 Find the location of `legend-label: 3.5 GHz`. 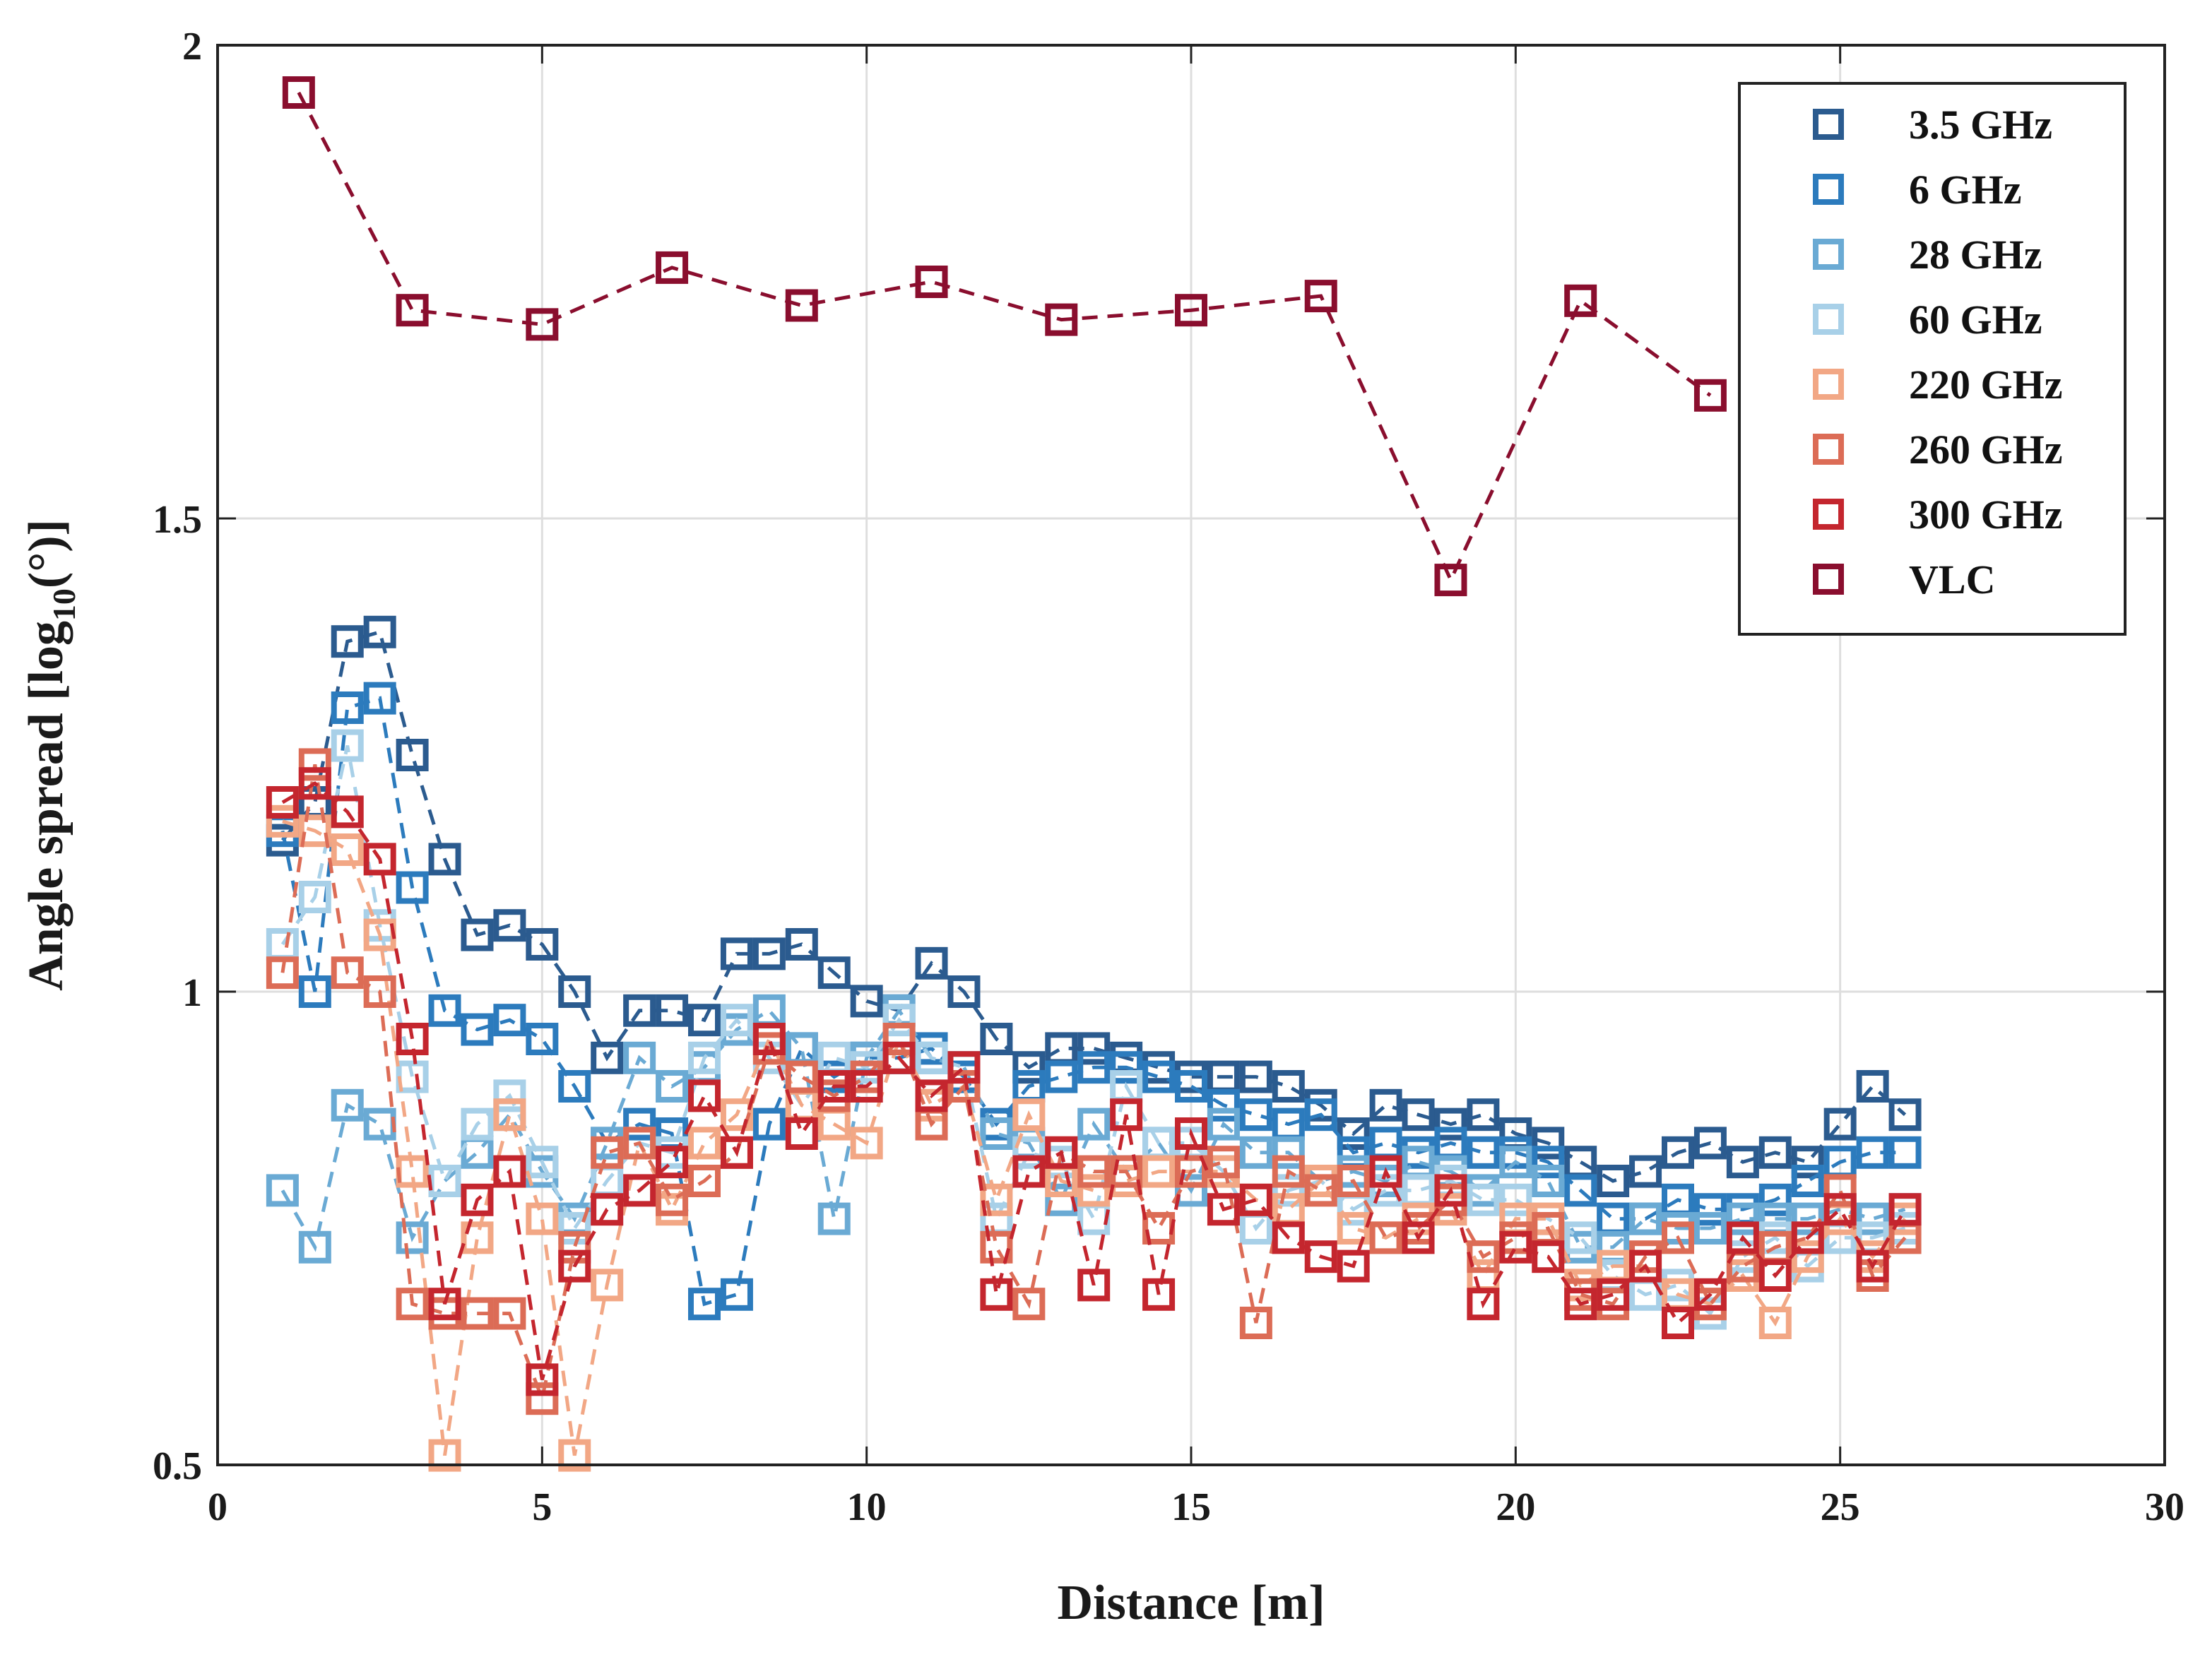

legend-label: 3.5 GHz is located at coordinates (1980, 125).